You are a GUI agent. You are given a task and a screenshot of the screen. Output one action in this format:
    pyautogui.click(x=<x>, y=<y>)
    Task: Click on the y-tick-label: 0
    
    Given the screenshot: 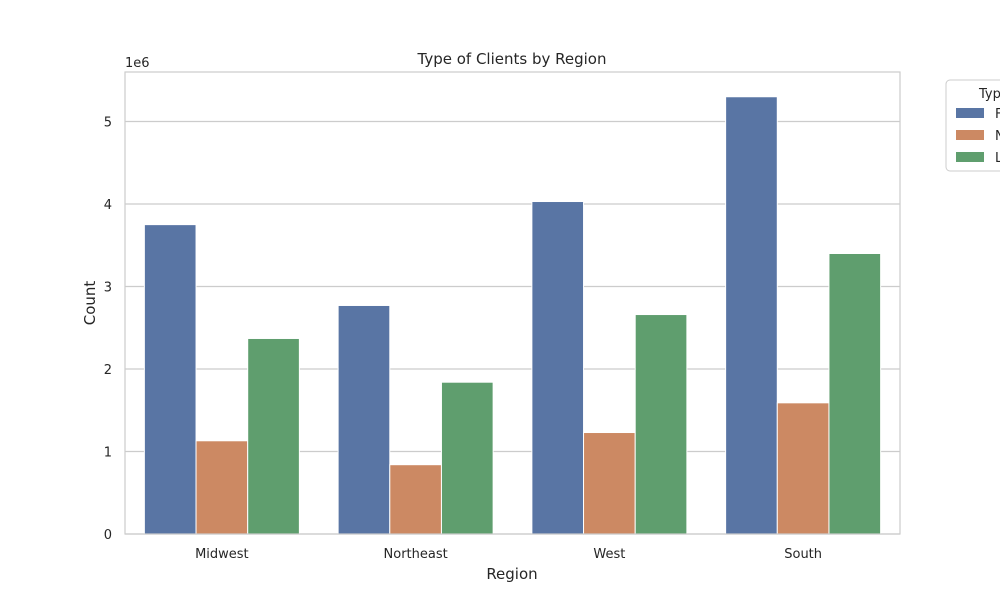 What is the action you would take?
    pyautogui.click(x=108, y=535)
    